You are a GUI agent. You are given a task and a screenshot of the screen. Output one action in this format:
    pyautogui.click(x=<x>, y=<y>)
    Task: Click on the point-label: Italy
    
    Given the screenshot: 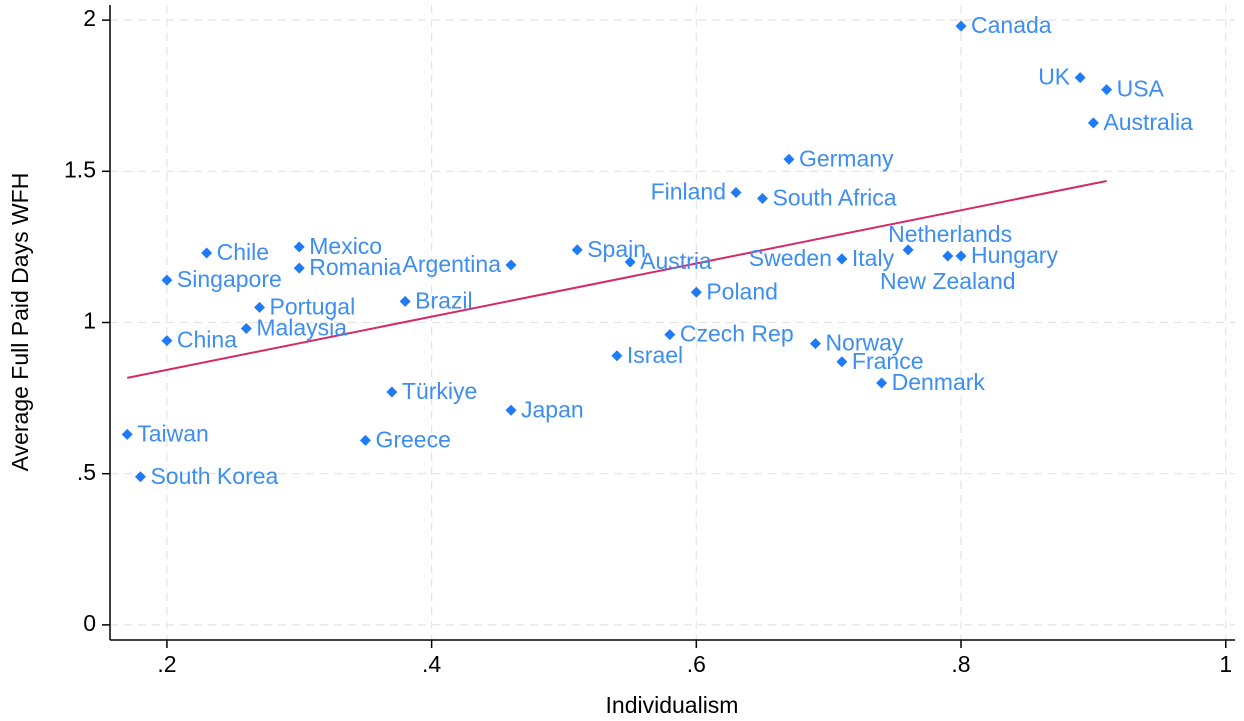 What is the action you would take?
    pyautogui.click(x=873, y=258)
    